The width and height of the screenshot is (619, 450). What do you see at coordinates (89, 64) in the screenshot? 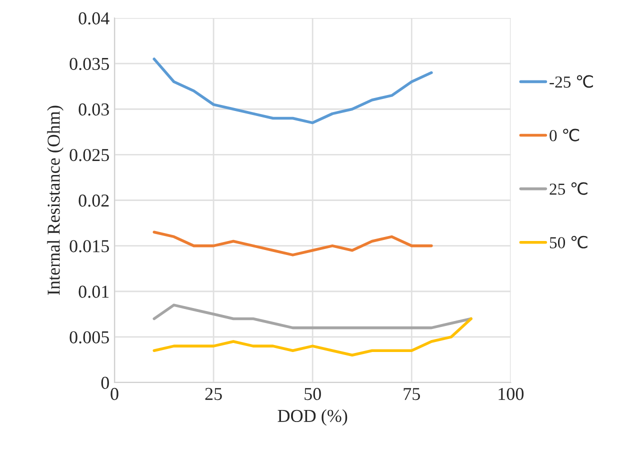
I see `y-tick-label: 0.035` at bounding box center [89, 64].